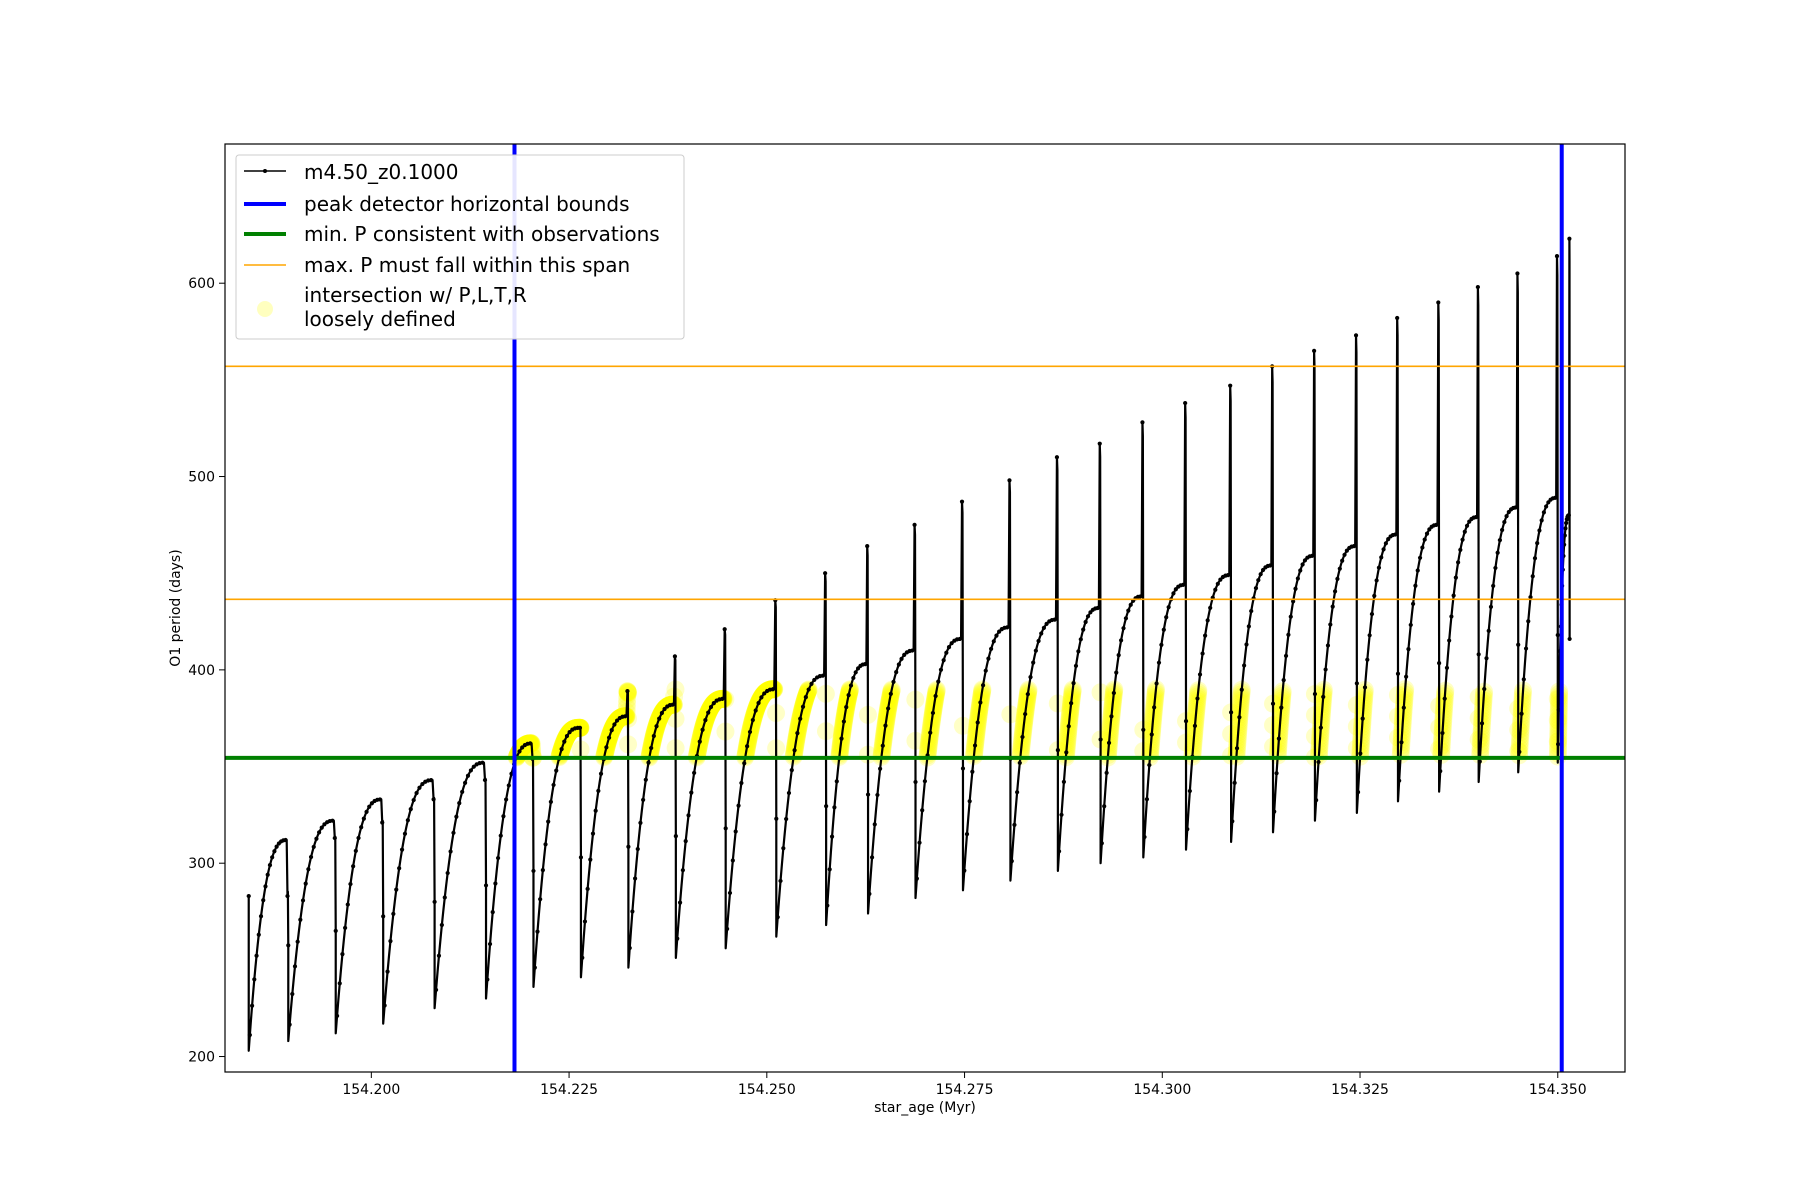  I want to click on legend-label-min-p: min. P consistent with observations, so click(482, 234).